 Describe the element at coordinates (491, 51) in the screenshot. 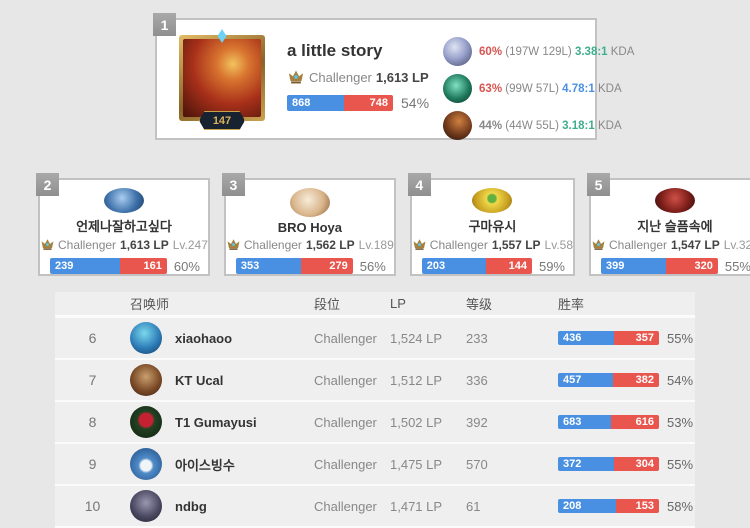

I see `champion-winrate: 60%` at that location.